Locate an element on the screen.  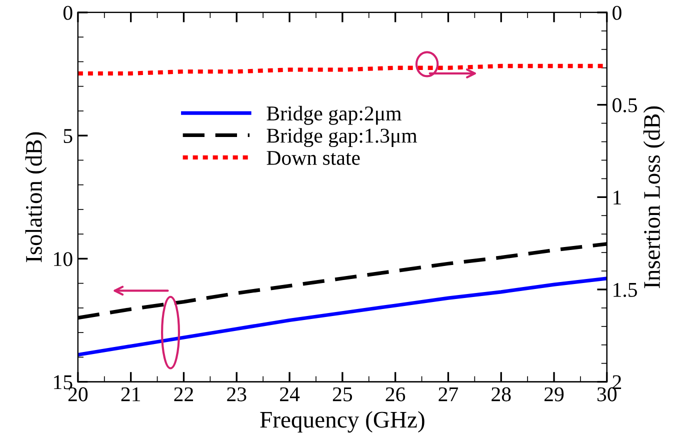
y-tick-label: 0 is located at coordinates (67, 13).